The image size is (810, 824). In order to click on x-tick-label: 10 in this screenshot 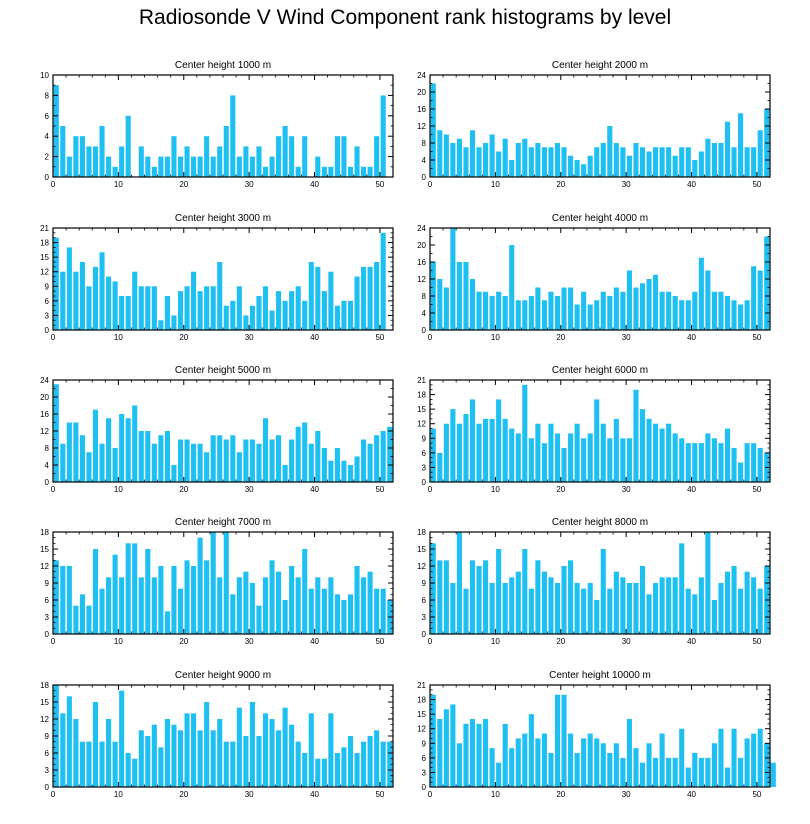, I will do `click(118, 489)`.